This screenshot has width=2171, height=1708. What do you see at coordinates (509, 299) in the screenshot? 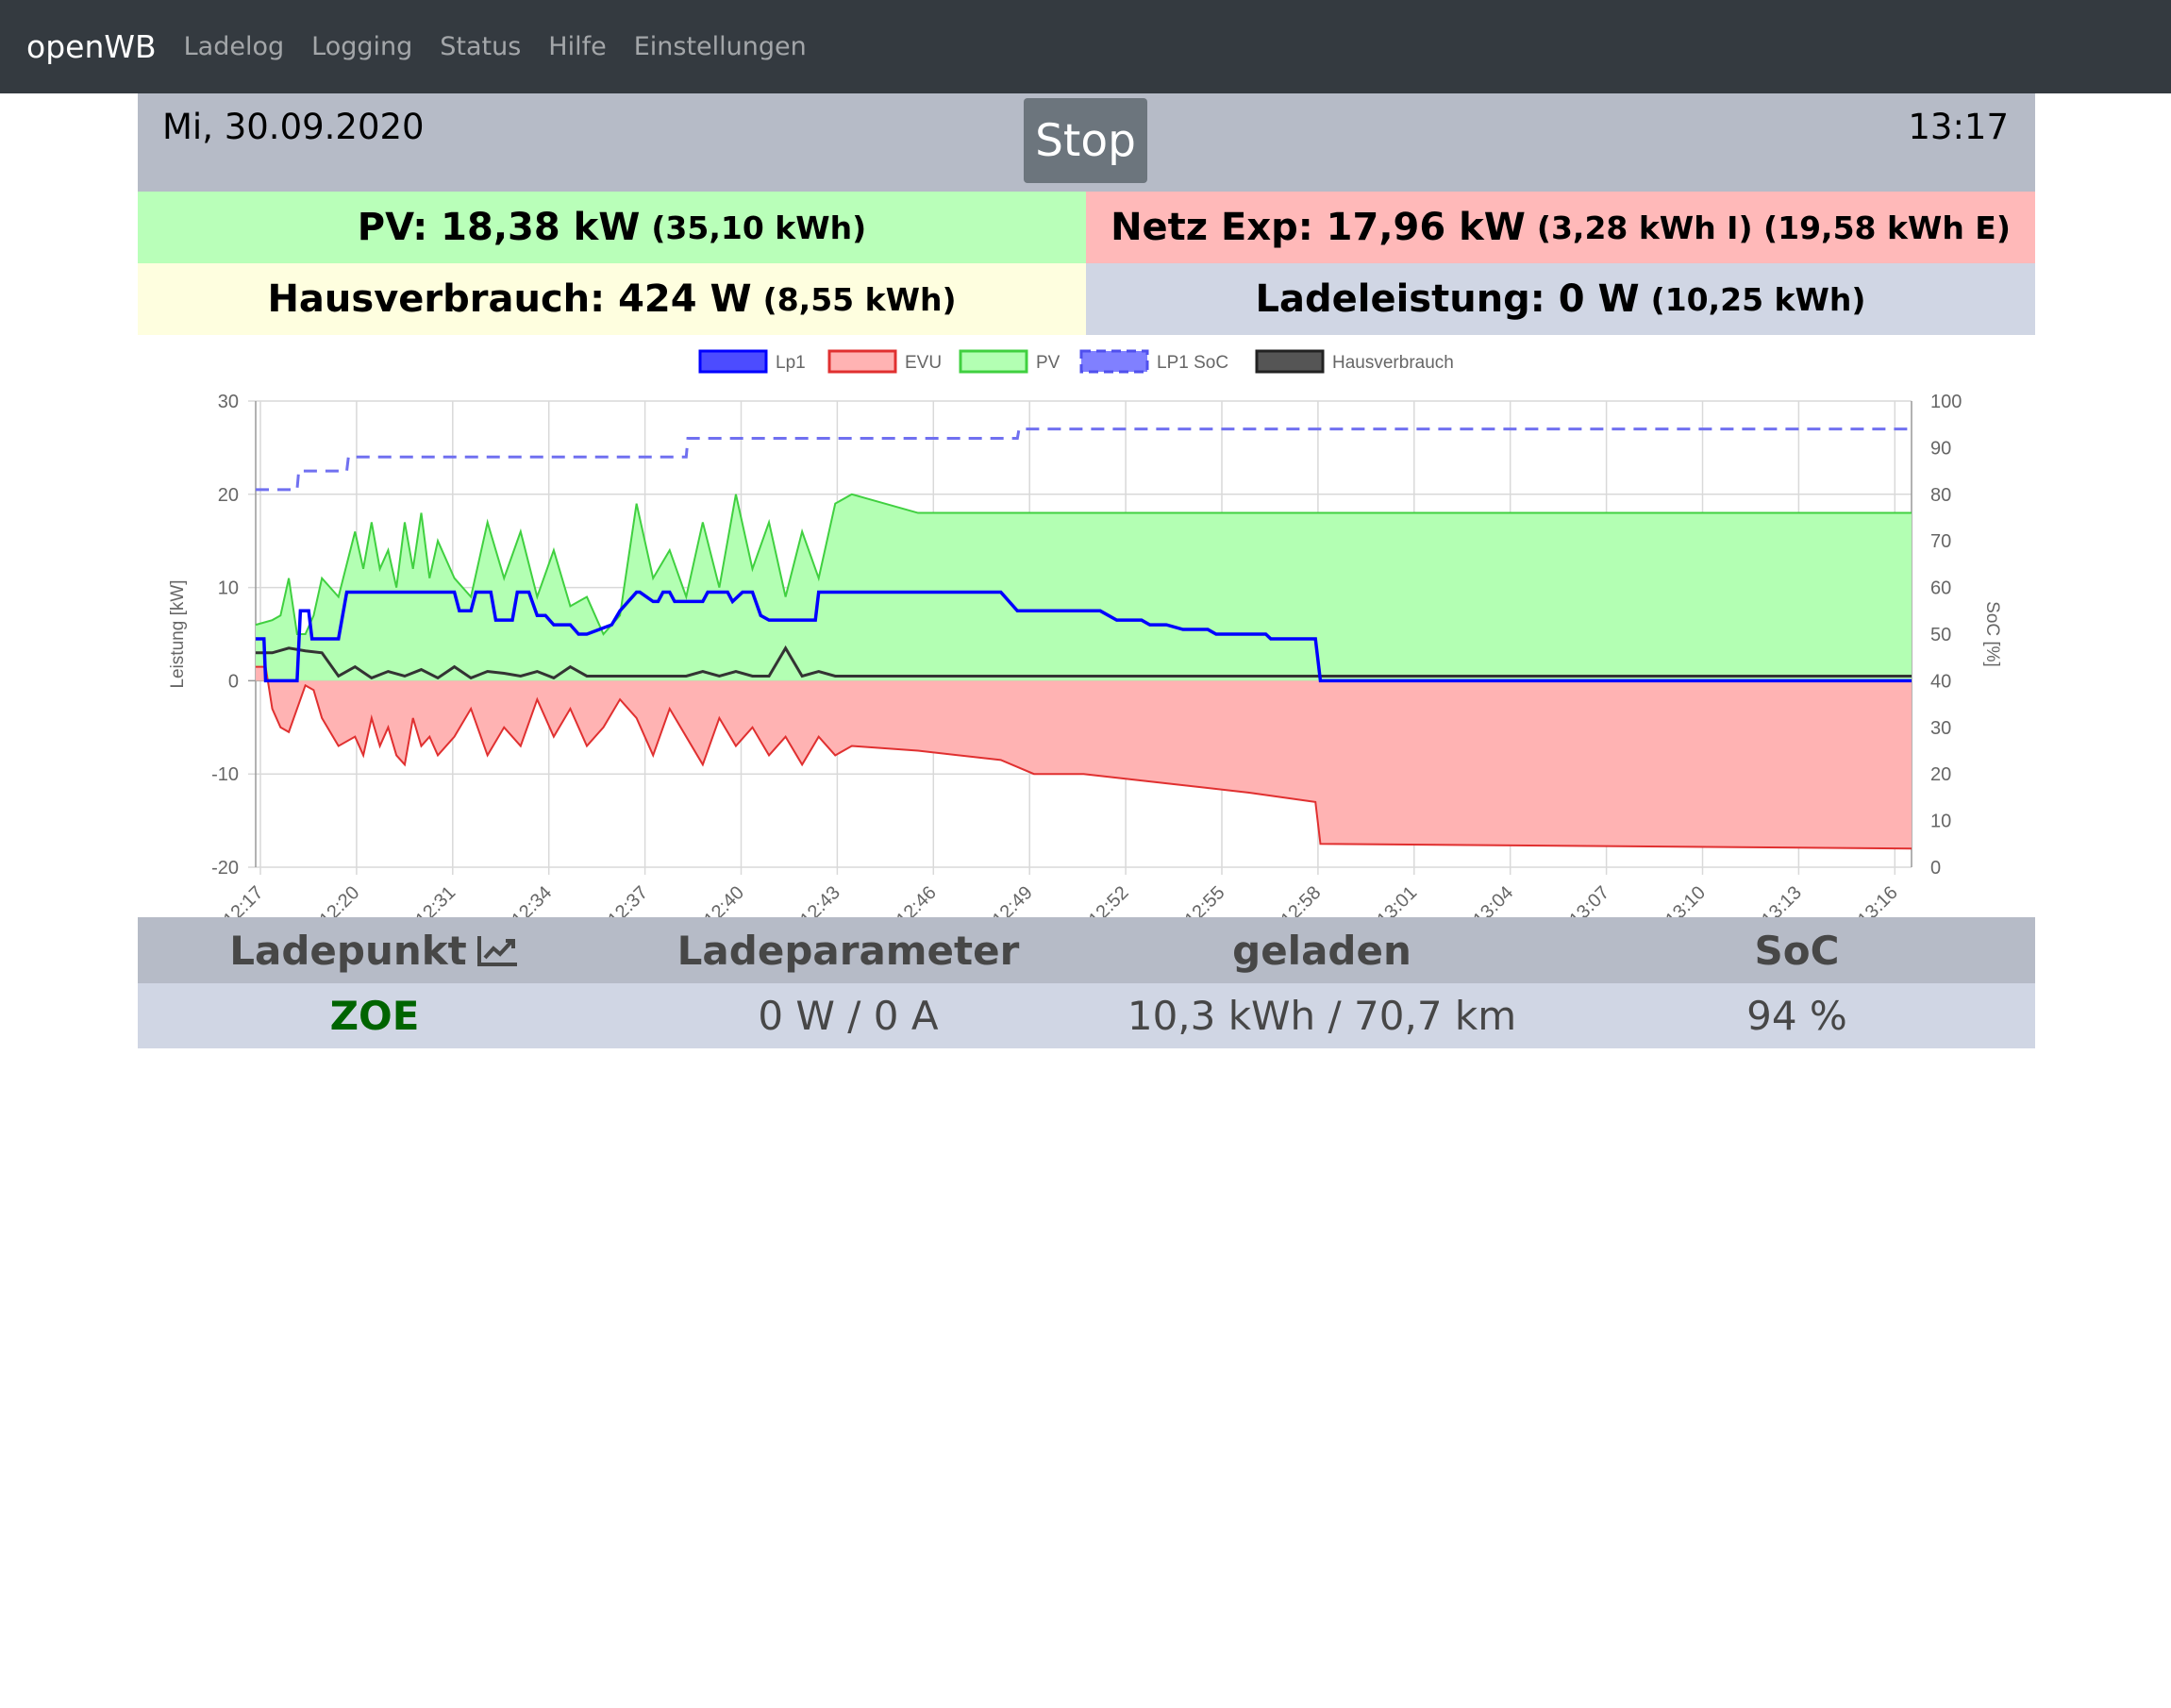
I see `haus-power: Hausverbrauch: 424 W` at bounding box center [509, 299].